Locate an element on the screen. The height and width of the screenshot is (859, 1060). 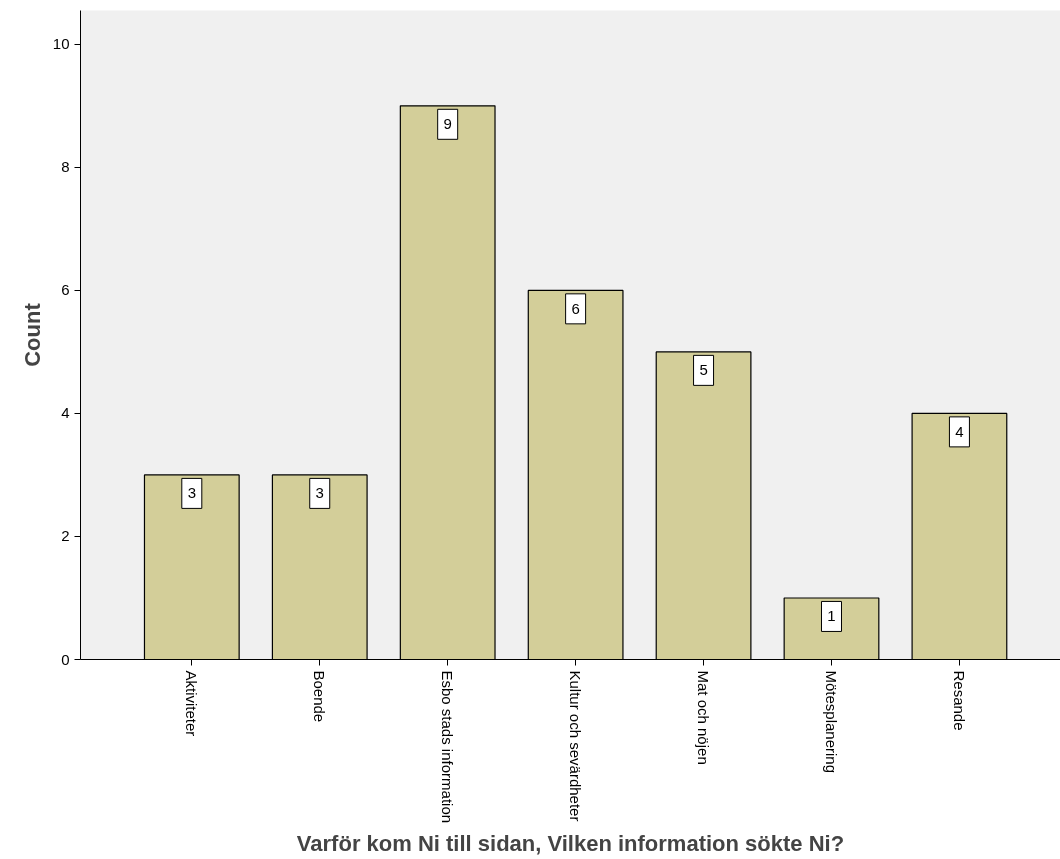
x-tick-label: Mat och nöjen is located at coordinates (704, 717).